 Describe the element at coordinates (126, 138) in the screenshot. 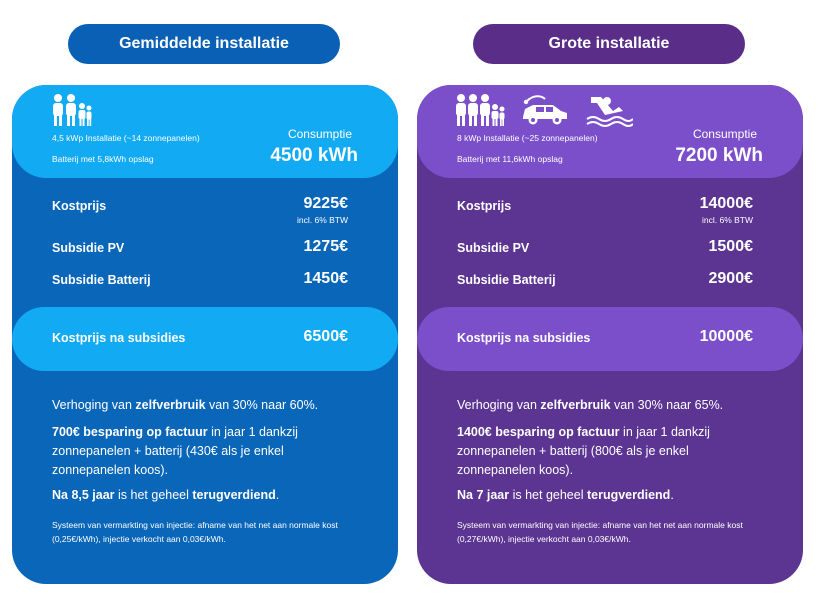

I see `installation-spec: 4,5 kWp Installatie (~14 zonnepanelen)` at that location.